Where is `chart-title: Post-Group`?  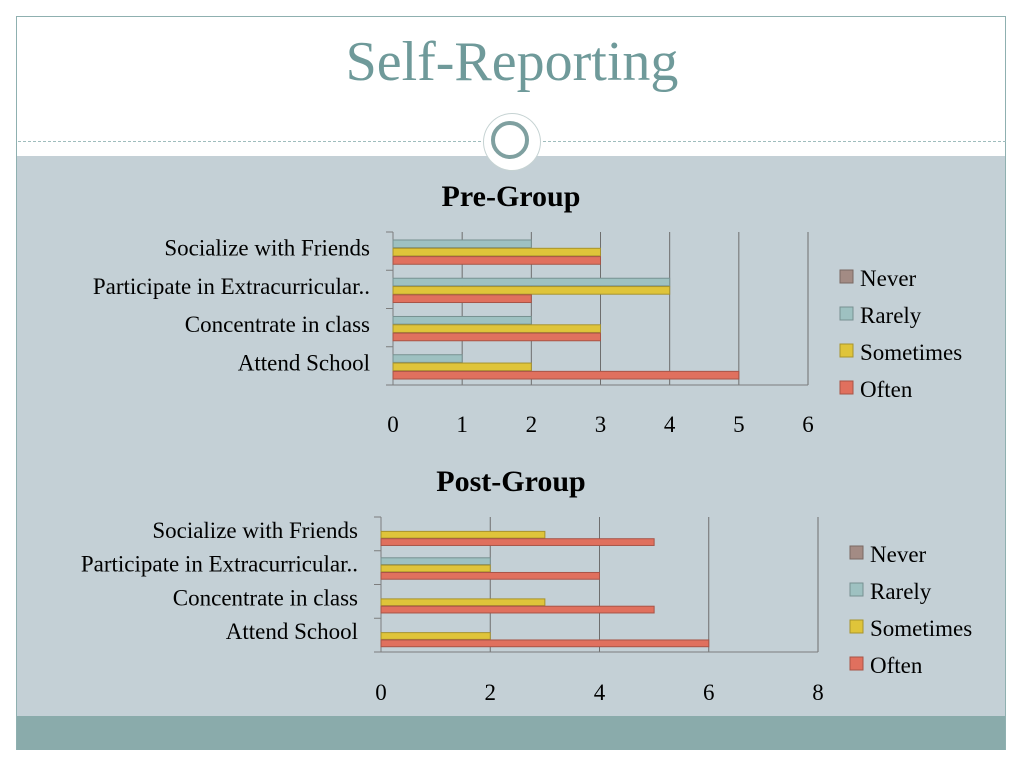
chart-title: Post-Group is located at coordinates (510, 481).